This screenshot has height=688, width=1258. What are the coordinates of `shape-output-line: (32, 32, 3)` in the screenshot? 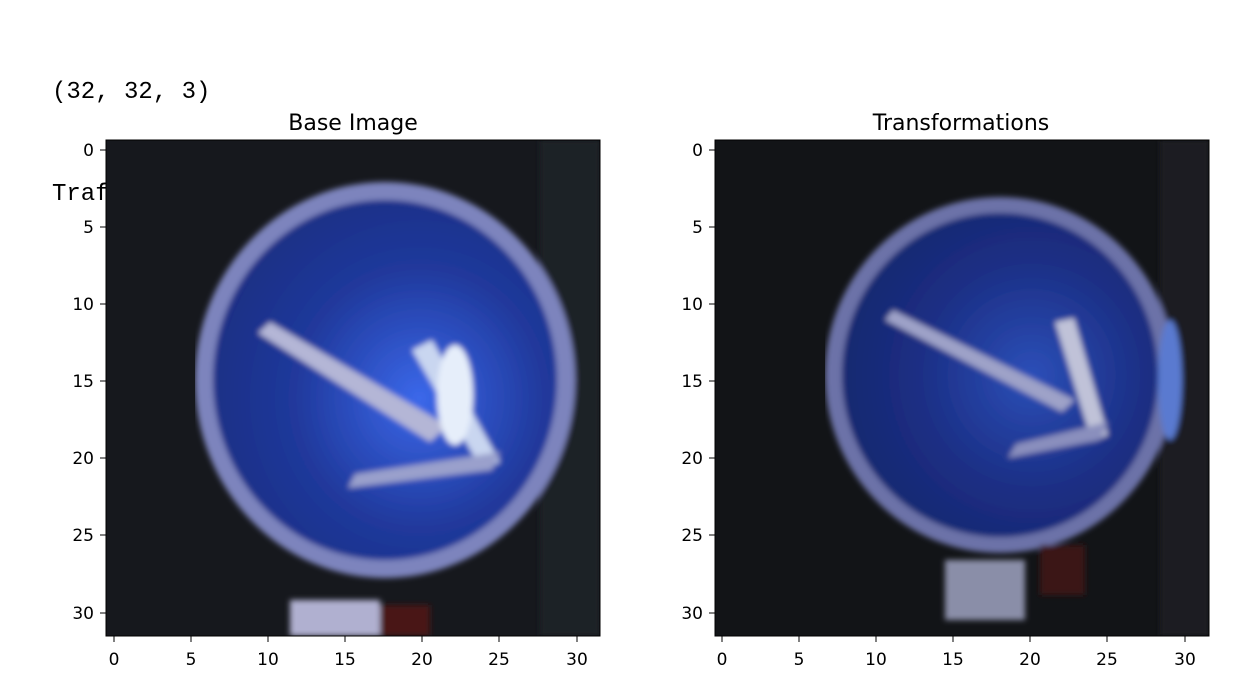 It's located at (131, 92).